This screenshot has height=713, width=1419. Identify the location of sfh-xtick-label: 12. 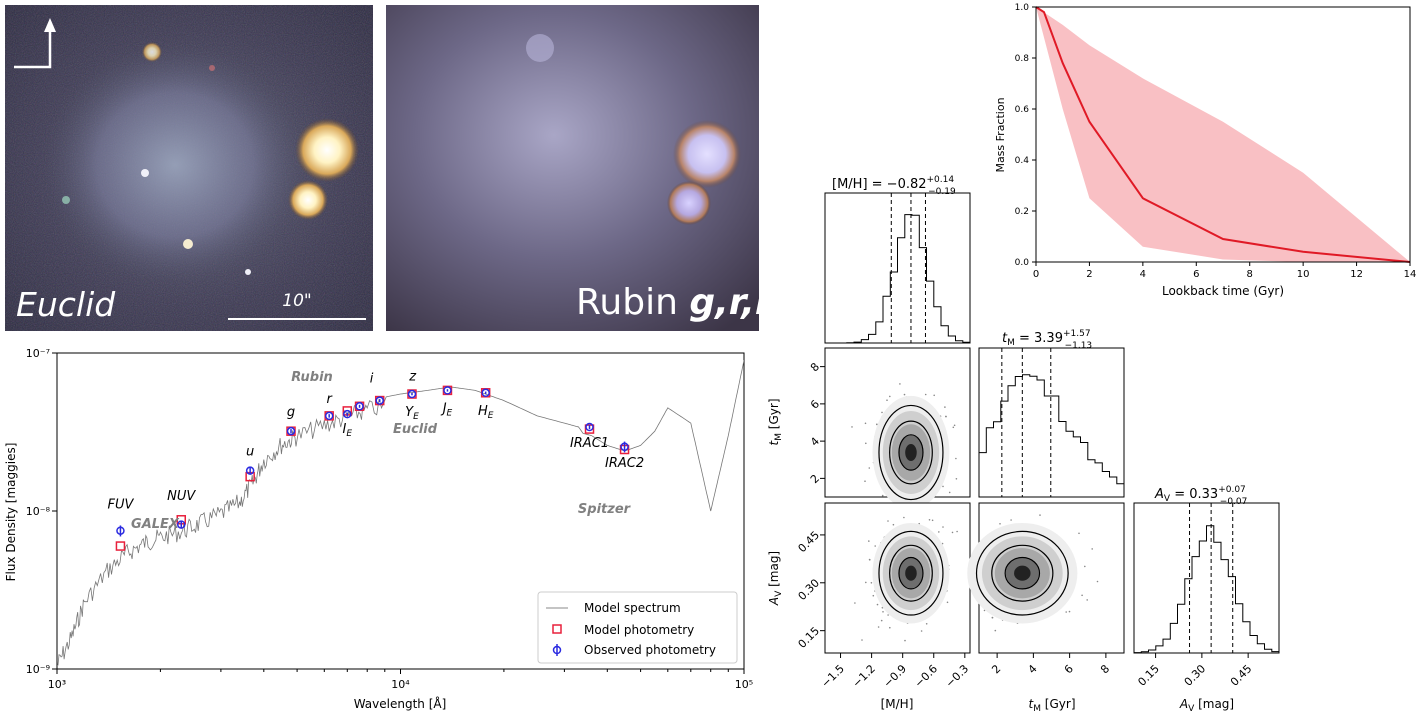
(1356, 274).